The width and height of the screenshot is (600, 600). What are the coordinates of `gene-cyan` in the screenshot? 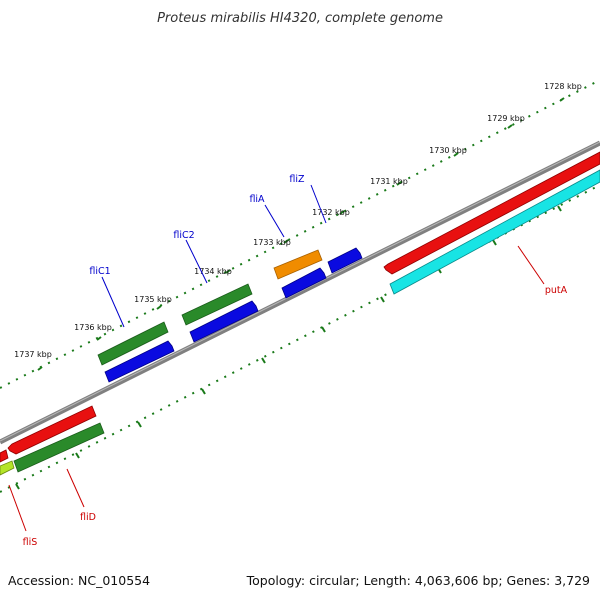 It's located at (494, 232).